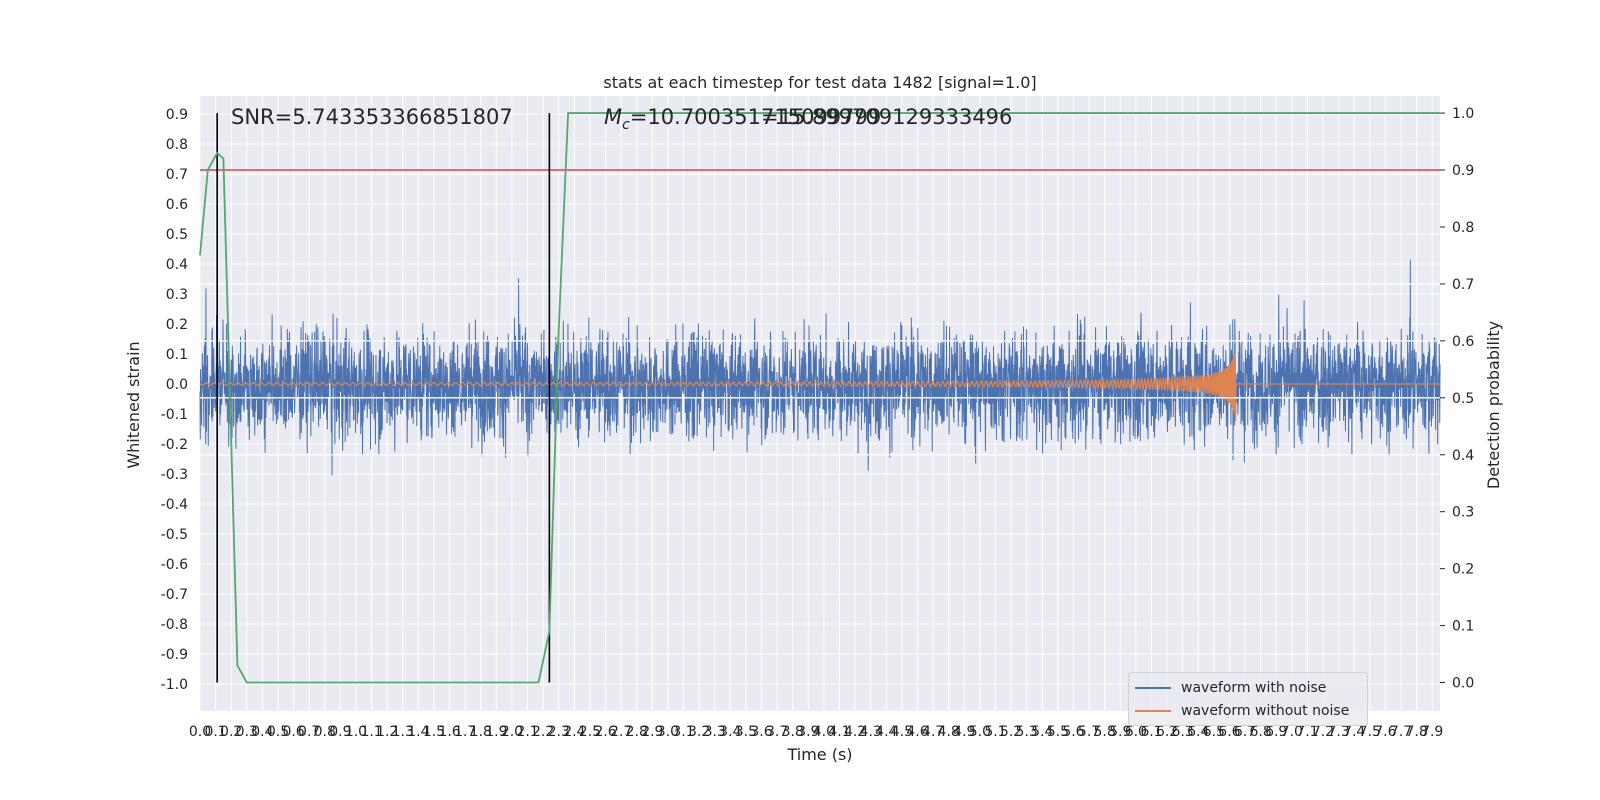  Describe the element at coordinates (133, 404) in the screenshot. I see `y-axis-left-label: Whitened strain` at that location.